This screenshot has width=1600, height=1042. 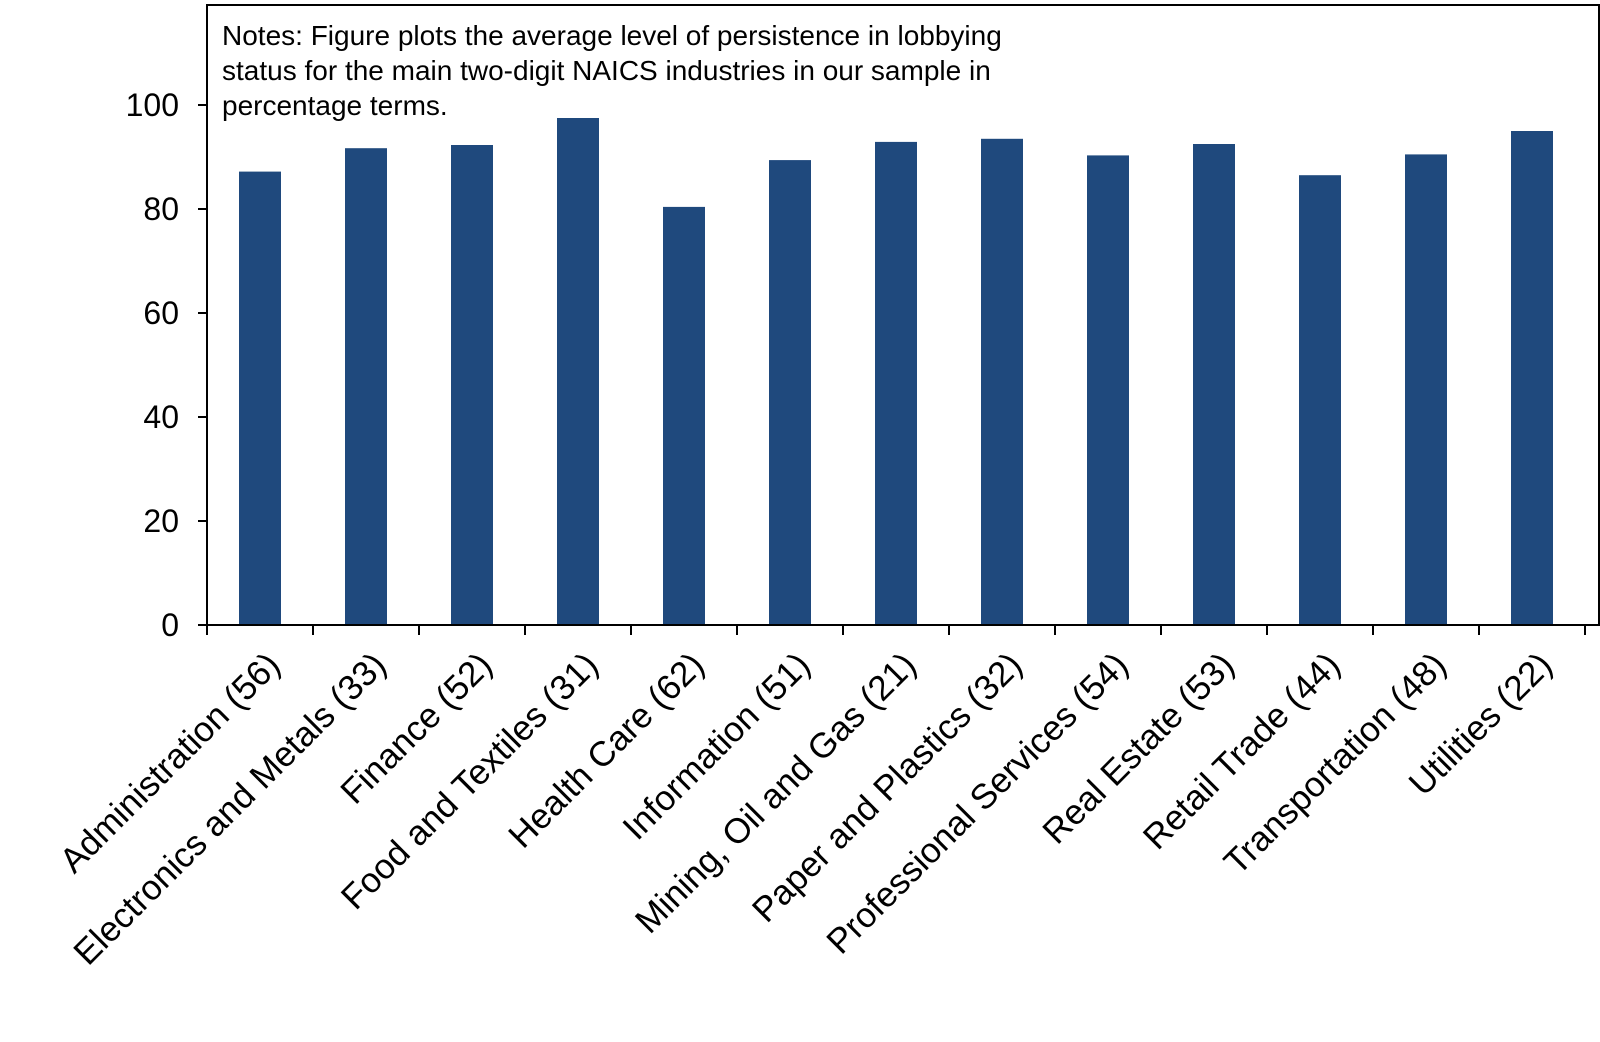 I want to click on x-tick-label-6: Information (51), so click(x=716, y=746).